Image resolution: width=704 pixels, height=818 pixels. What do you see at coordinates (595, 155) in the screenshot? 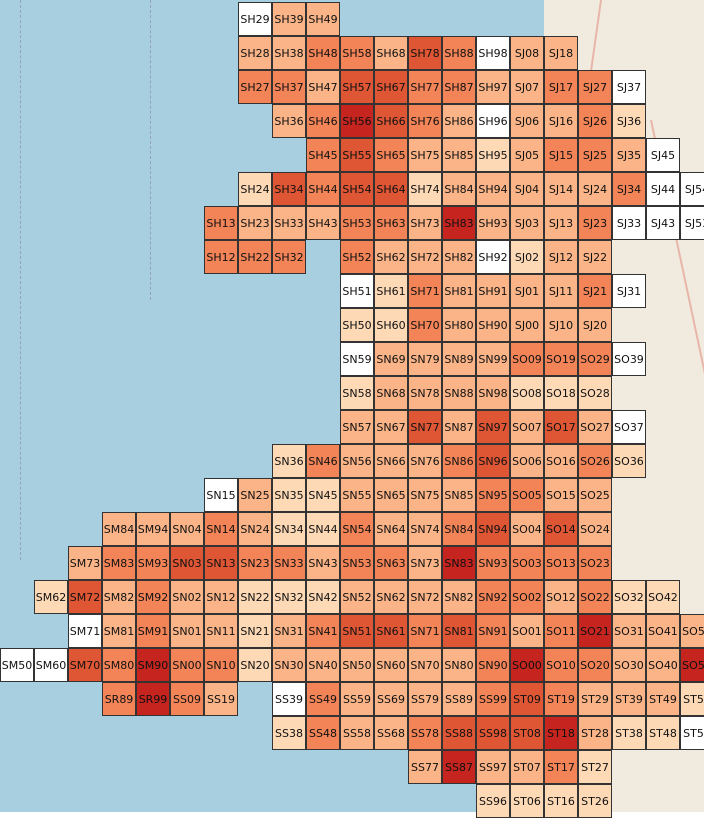
I see `grid-square-sj25: SJ25` at bounding box center [595, 155].